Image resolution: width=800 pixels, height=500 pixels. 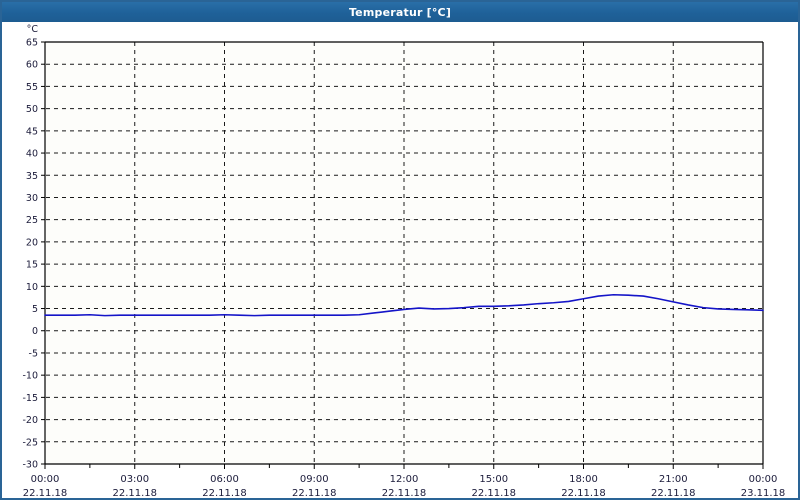 What do you see at coordinates (33, 29) in the screenshot?
I see `y-axis-unit-label: °C` at bounding box center [33, 29].